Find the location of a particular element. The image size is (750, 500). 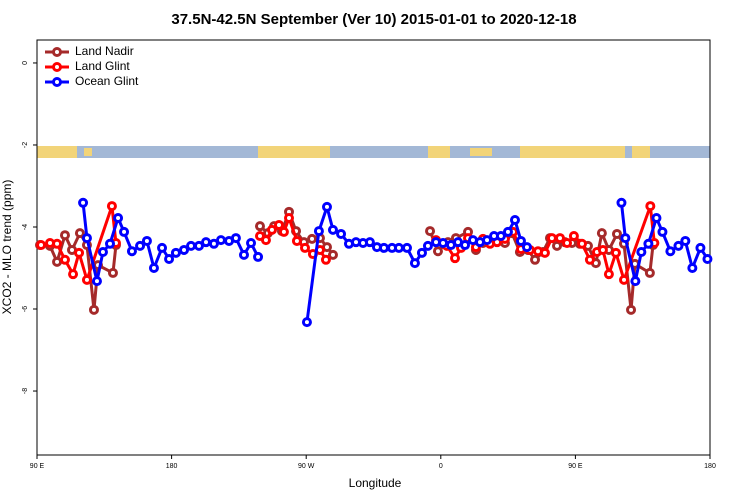

legend-label: Land Glint is located at coordinates (102, 66).